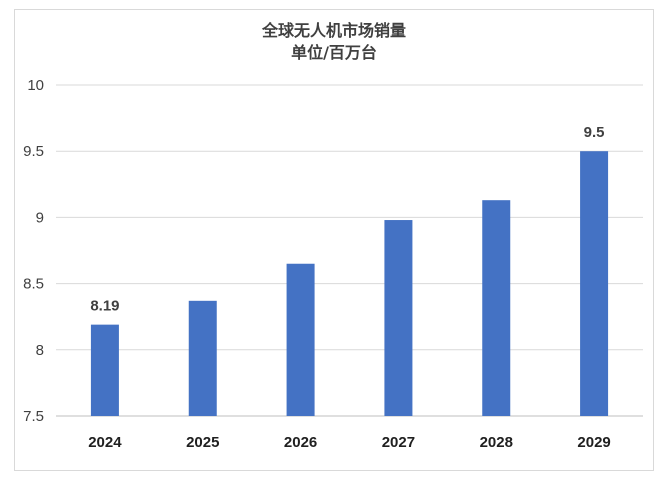 The width and height of the screenshot is (668, 480). What do you see at coordinates (104, 306) in the screenshot?
I see `data-label: 8.19` at bounding box center [104, 306].